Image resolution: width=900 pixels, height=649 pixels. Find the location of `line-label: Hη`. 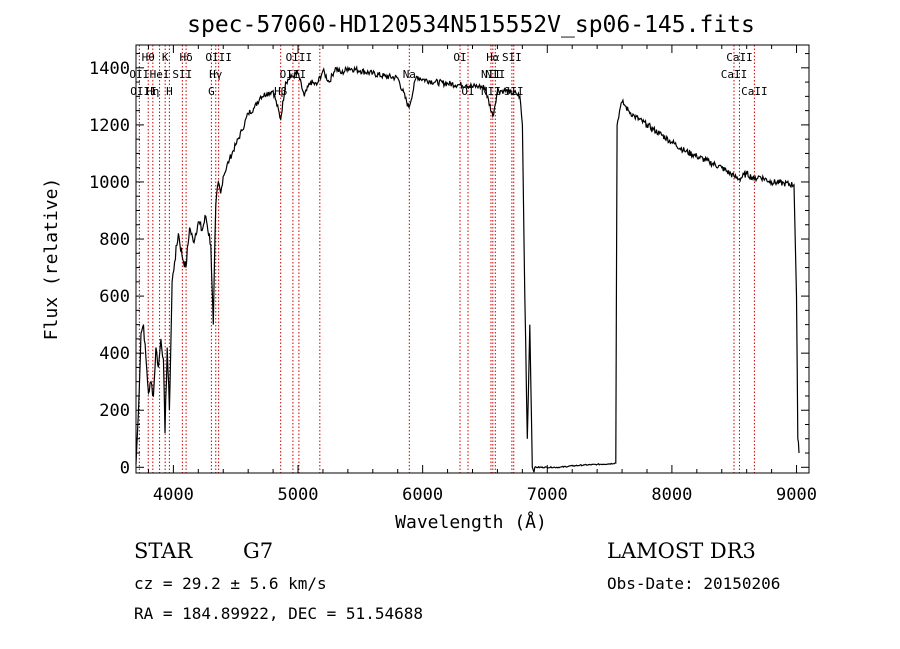

line-label: Hη is located at coordinates (152, 91).